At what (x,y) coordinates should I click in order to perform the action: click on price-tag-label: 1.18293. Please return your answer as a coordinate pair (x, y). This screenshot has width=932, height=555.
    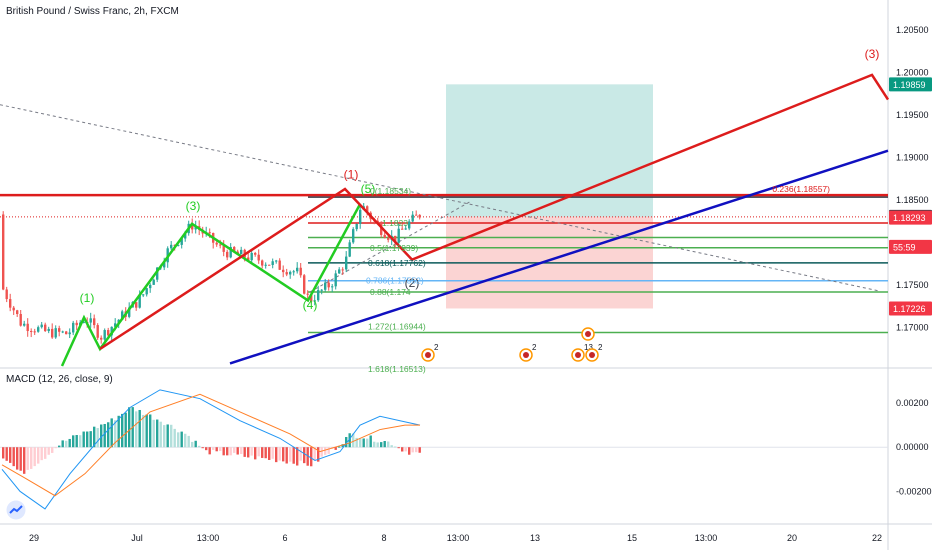
    Looking at the image, I should click on (909, 218).